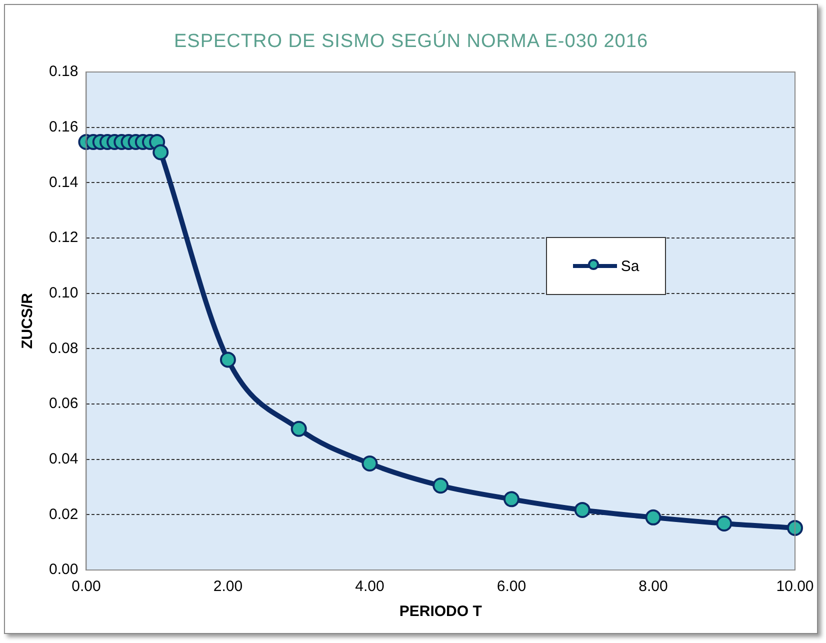 Image resolution: width=826 pixels, height=643 pixels. What do you see at coordinates (63, 237) in the screenshot?
I see `y-tick-label: 0.12` at bounding box center [63, 237].